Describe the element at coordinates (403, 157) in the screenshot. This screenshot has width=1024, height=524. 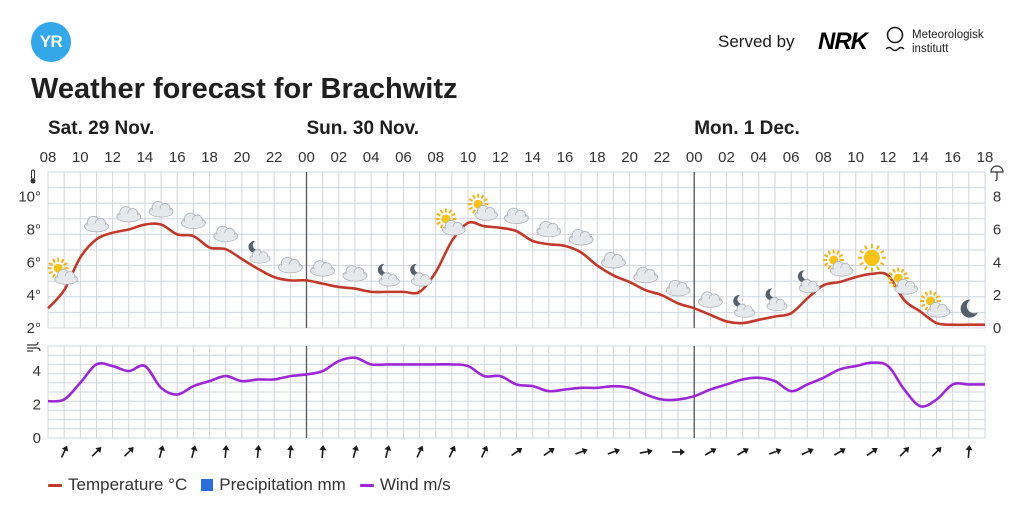
I see `x-tick-label: 06` at that location.